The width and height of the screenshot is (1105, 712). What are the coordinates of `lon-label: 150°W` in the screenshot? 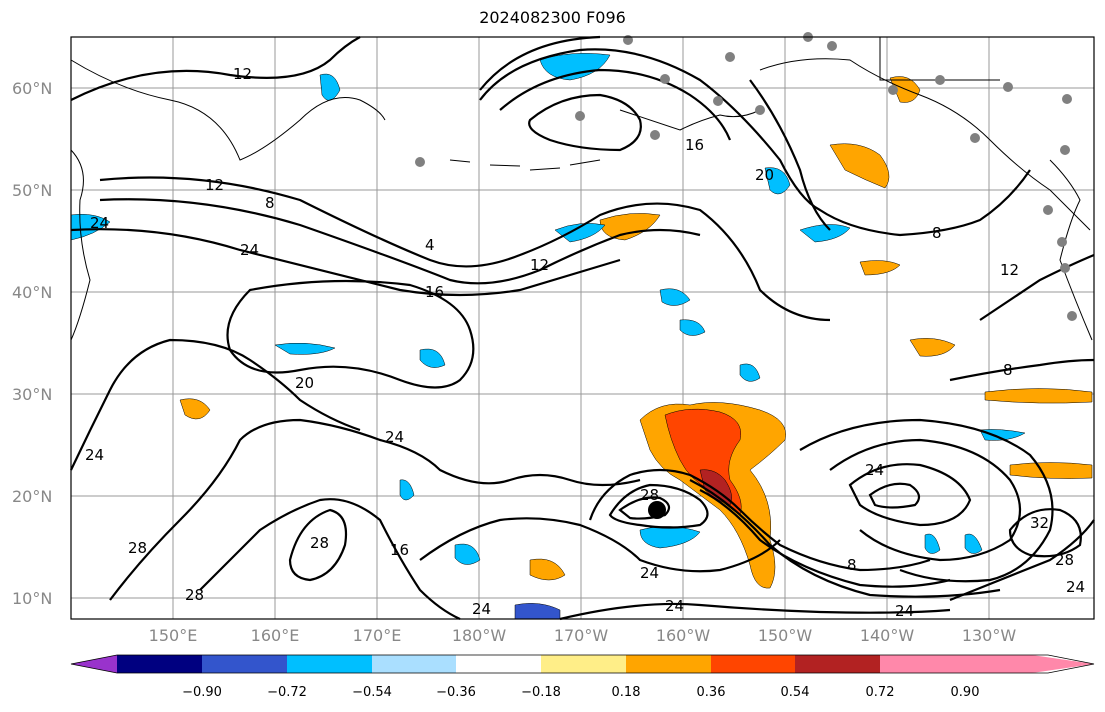 It's located at (785, 635).